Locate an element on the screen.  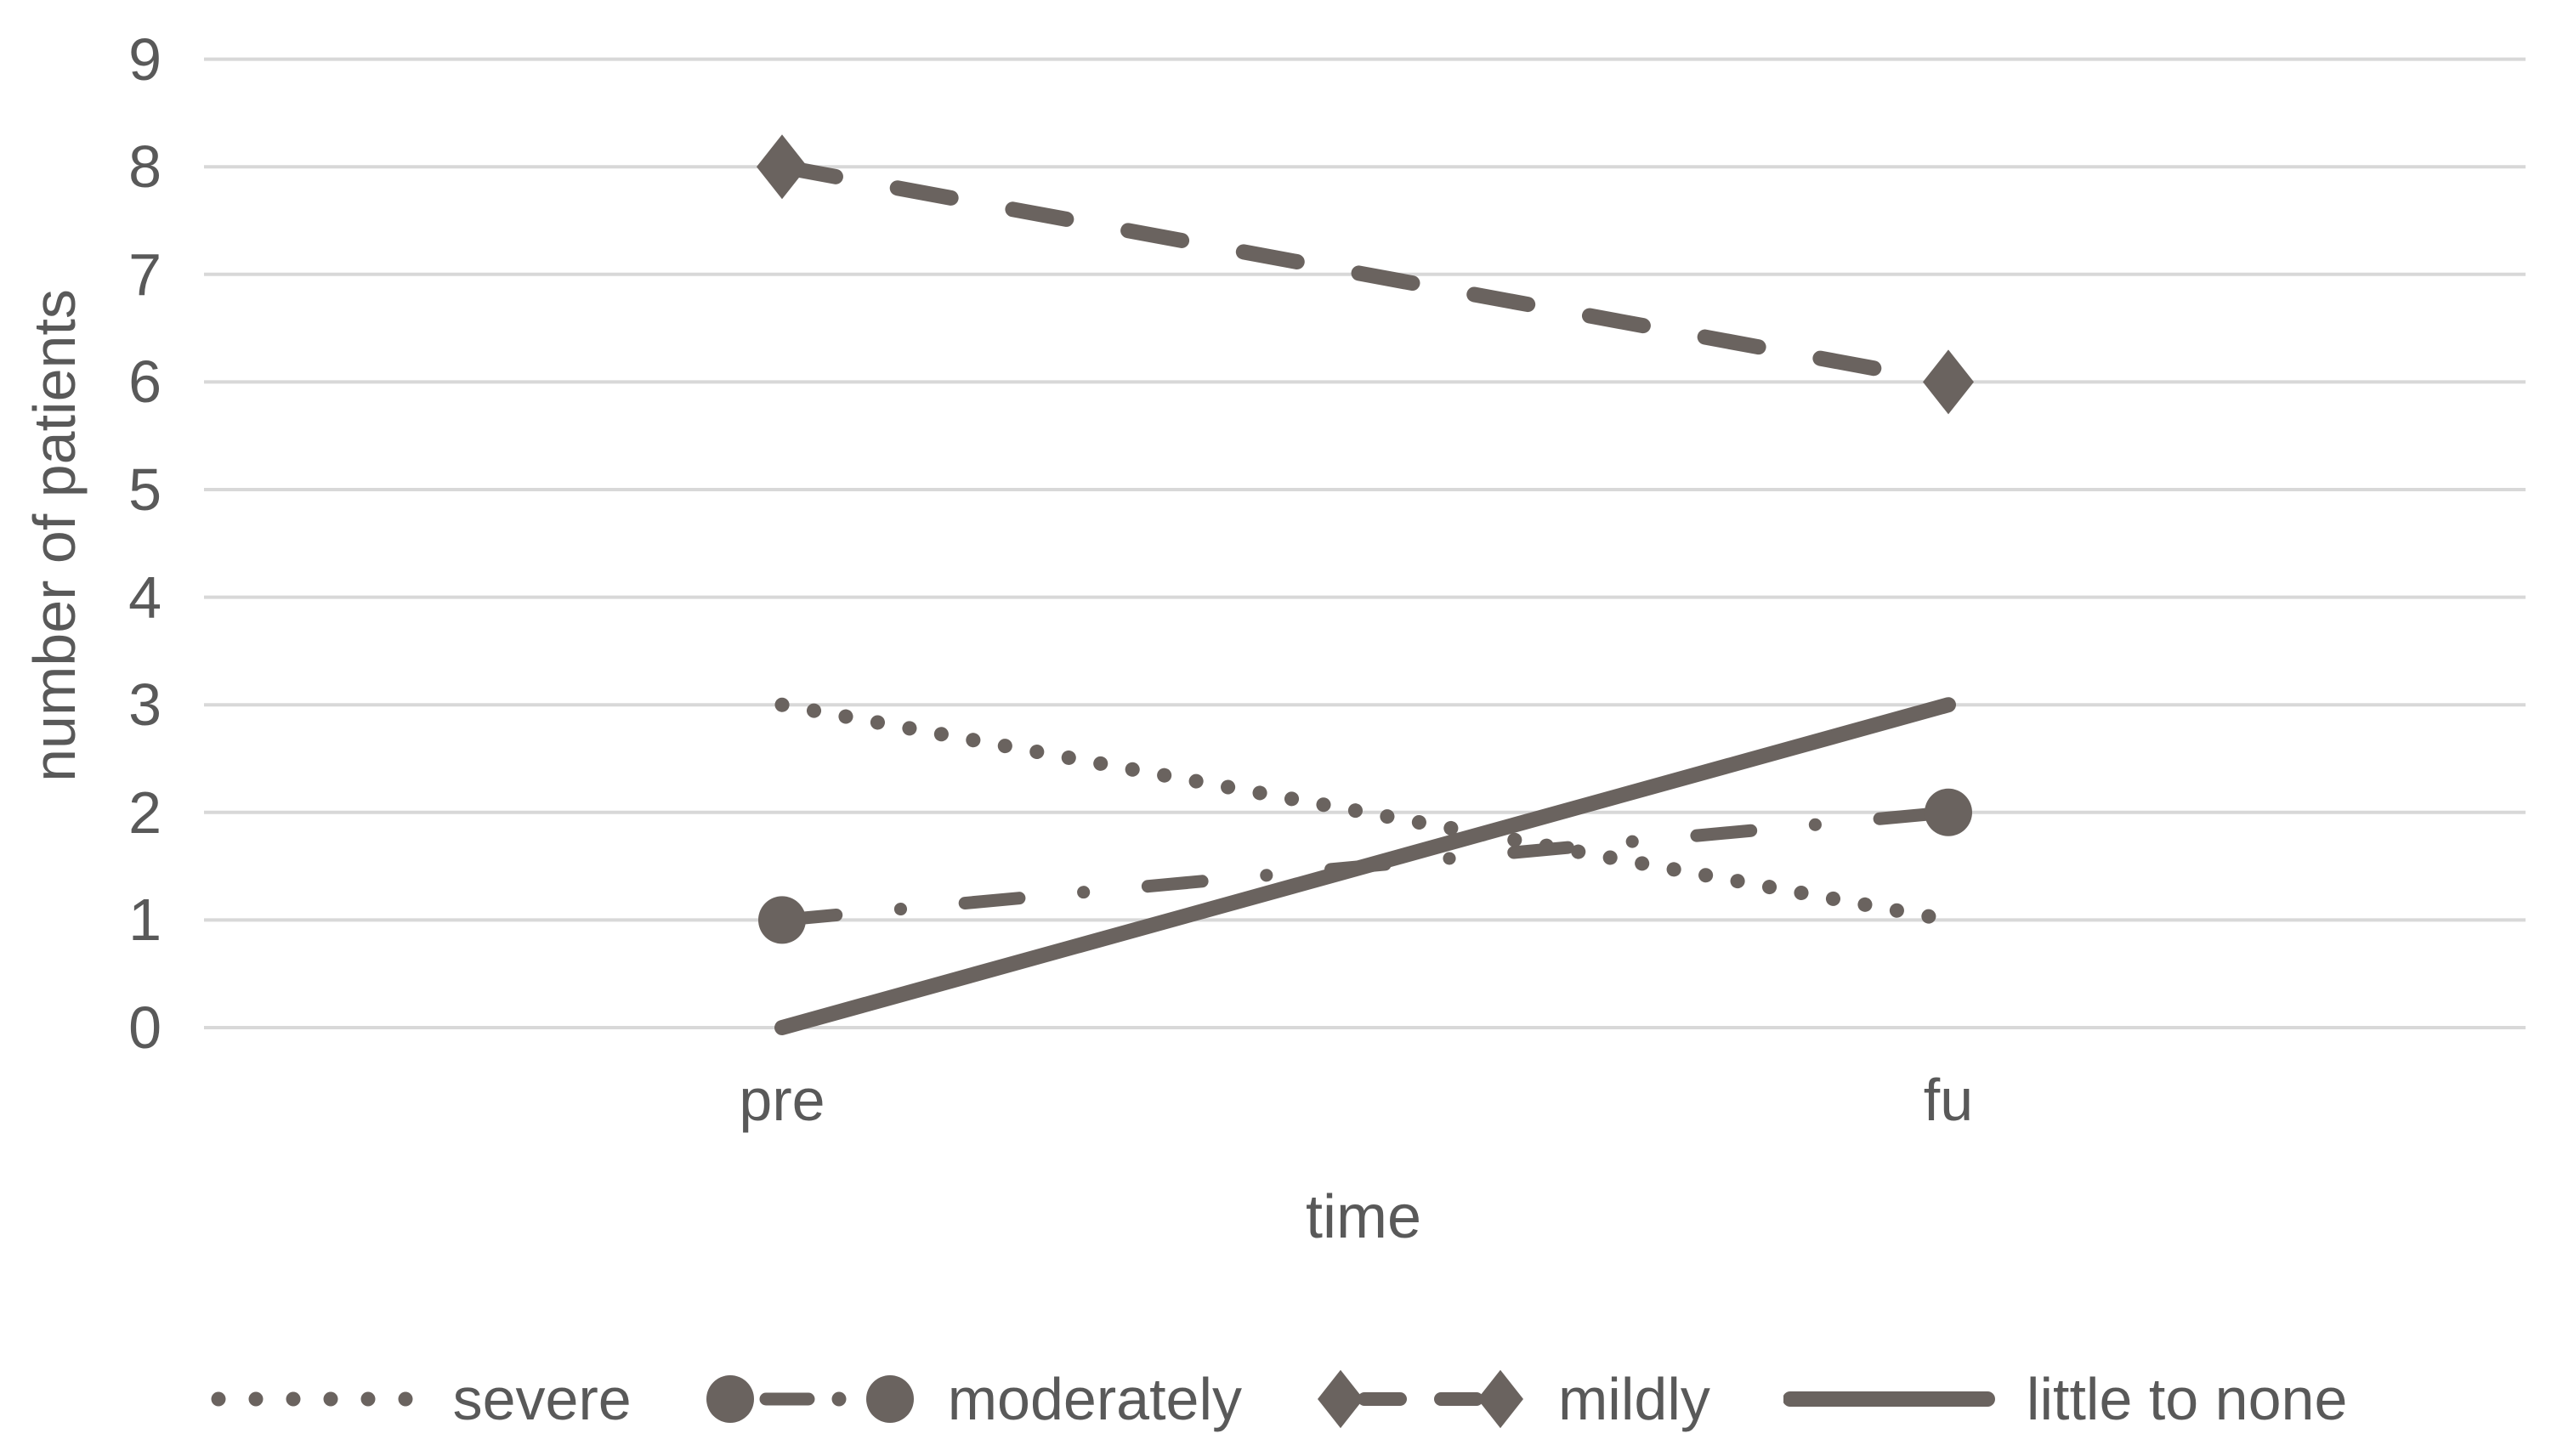
x-tick-label-fu: fu is located at coordinates (1949, 1100).